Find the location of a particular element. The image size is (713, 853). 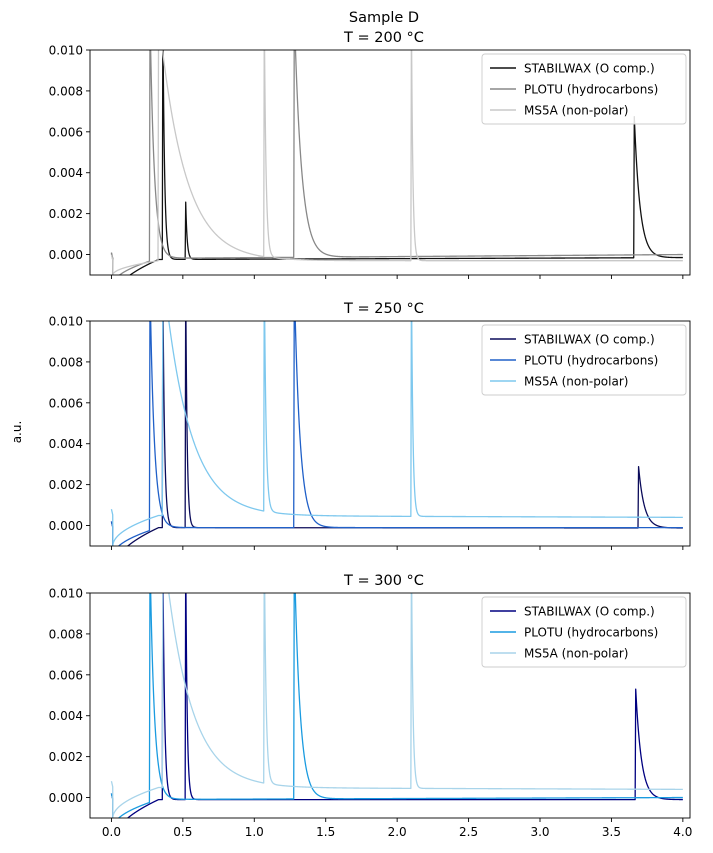

x-tick-label: 0.5 is located at coordinates (182, 832).